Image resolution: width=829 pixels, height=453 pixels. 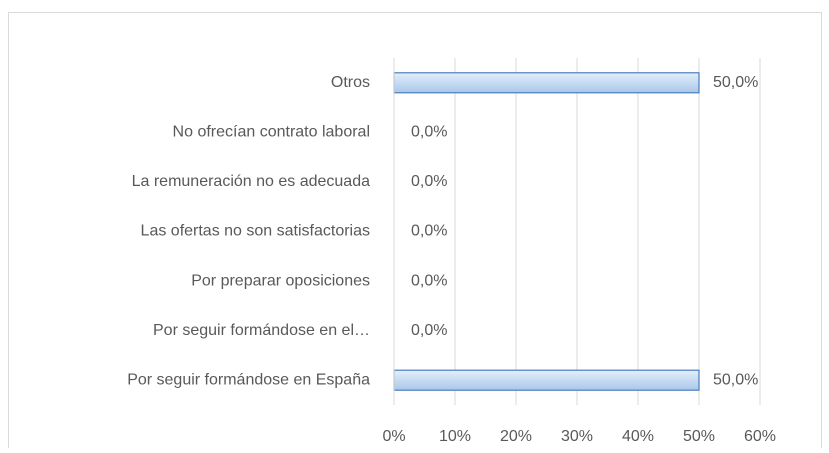 I want to click on x-tick-label: 20%, so click(x=516, y=436).